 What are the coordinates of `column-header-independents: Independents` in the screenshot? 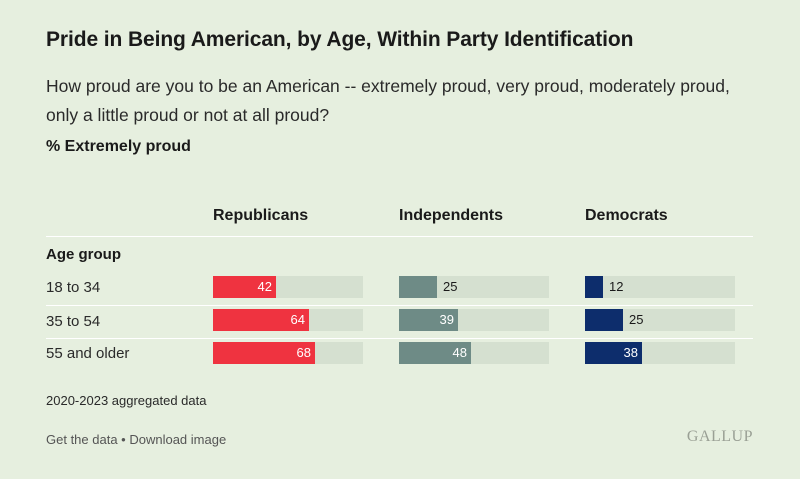 It's located at (451, 215).